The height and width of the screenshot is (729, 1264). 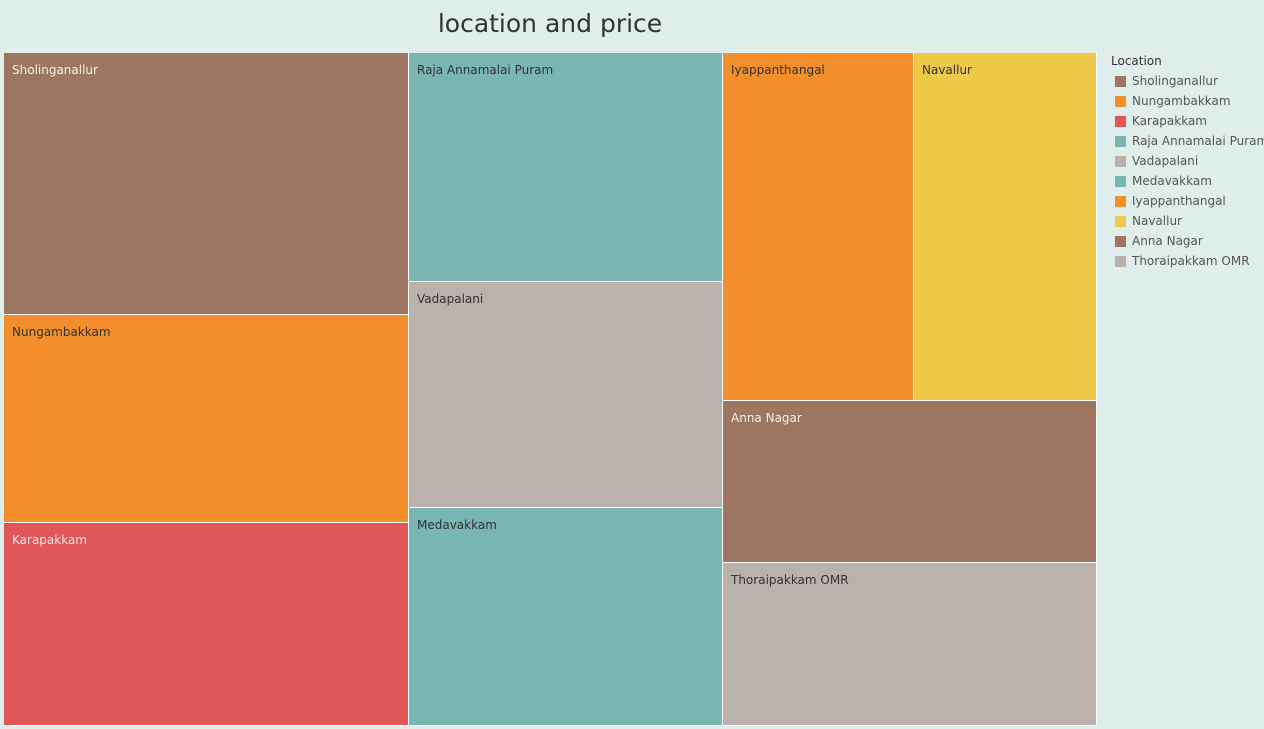 What do you see at coordinates (1198, 141) in the screenshot?
I see `legend-label: Raja Annamalai Puram` at bounding box center [1198, 141].